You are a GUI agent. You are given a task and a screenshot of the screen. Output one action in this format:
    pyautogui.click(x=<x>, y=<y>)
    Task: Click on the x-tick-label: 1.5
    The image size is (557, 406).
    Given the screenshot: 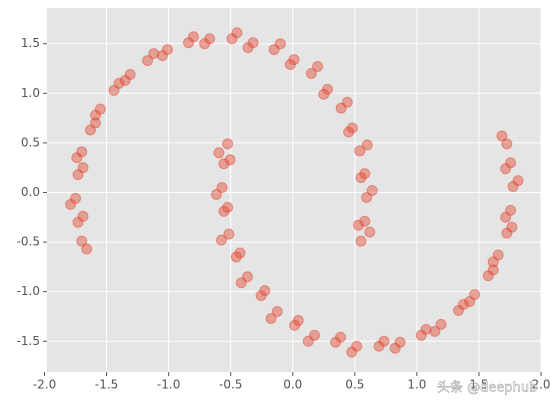 What is the action you would take?
    pyautogui.click(x=478, y=385)
    